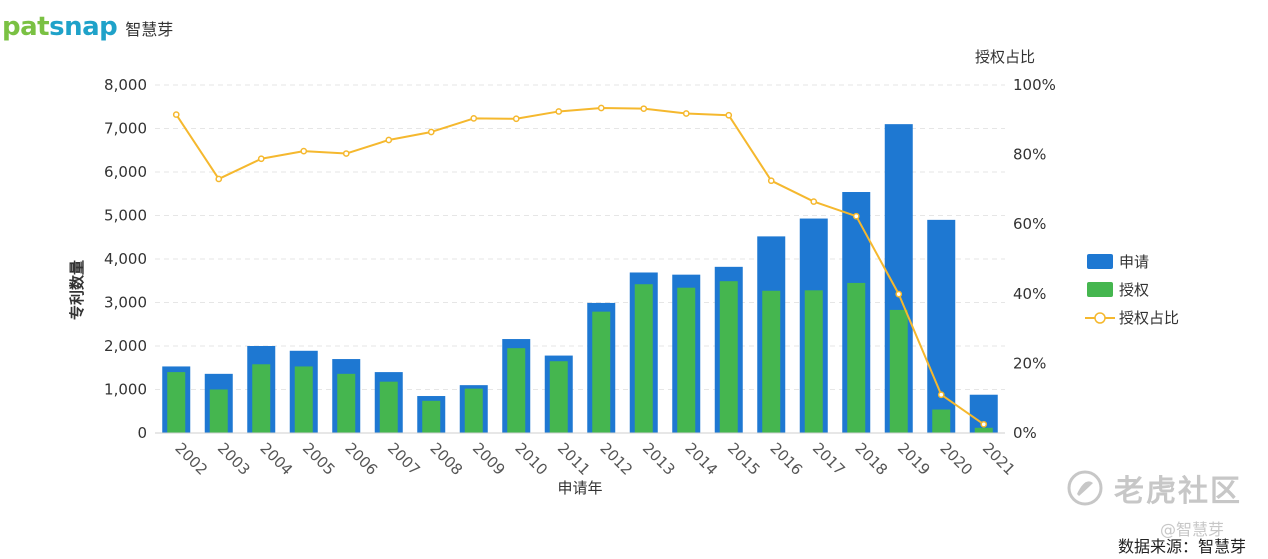 The height and width of the screenshot is (559, 1268). I want to click on legend-swatch-application, so click(1100, 261).